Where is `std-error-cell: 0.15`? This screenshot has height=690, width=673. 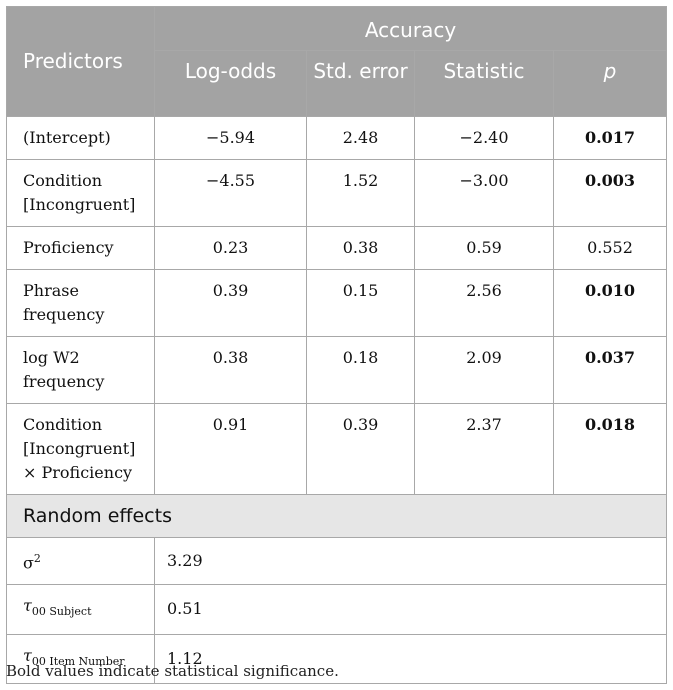 std-error-cell: 0.15 is located at coordinates (360, 303).